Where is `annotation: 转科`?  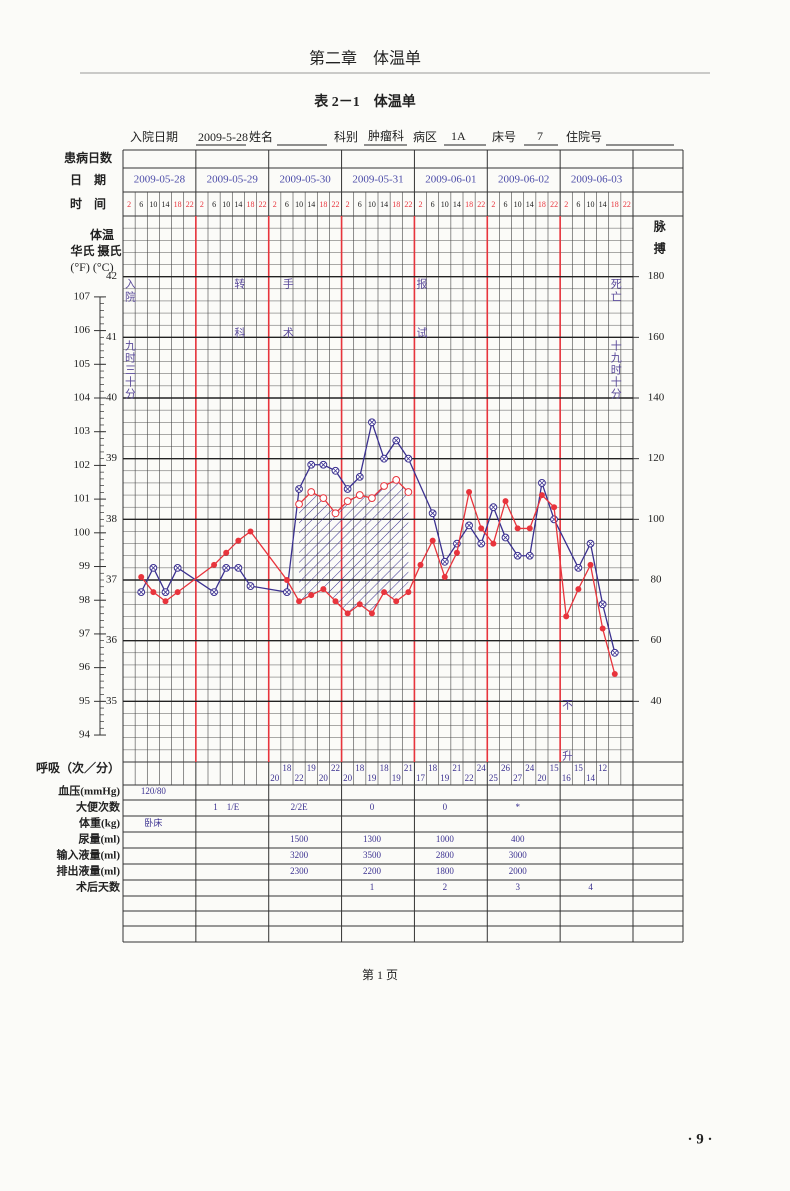
annotation: 转科 is located at coordinates (239, 326).